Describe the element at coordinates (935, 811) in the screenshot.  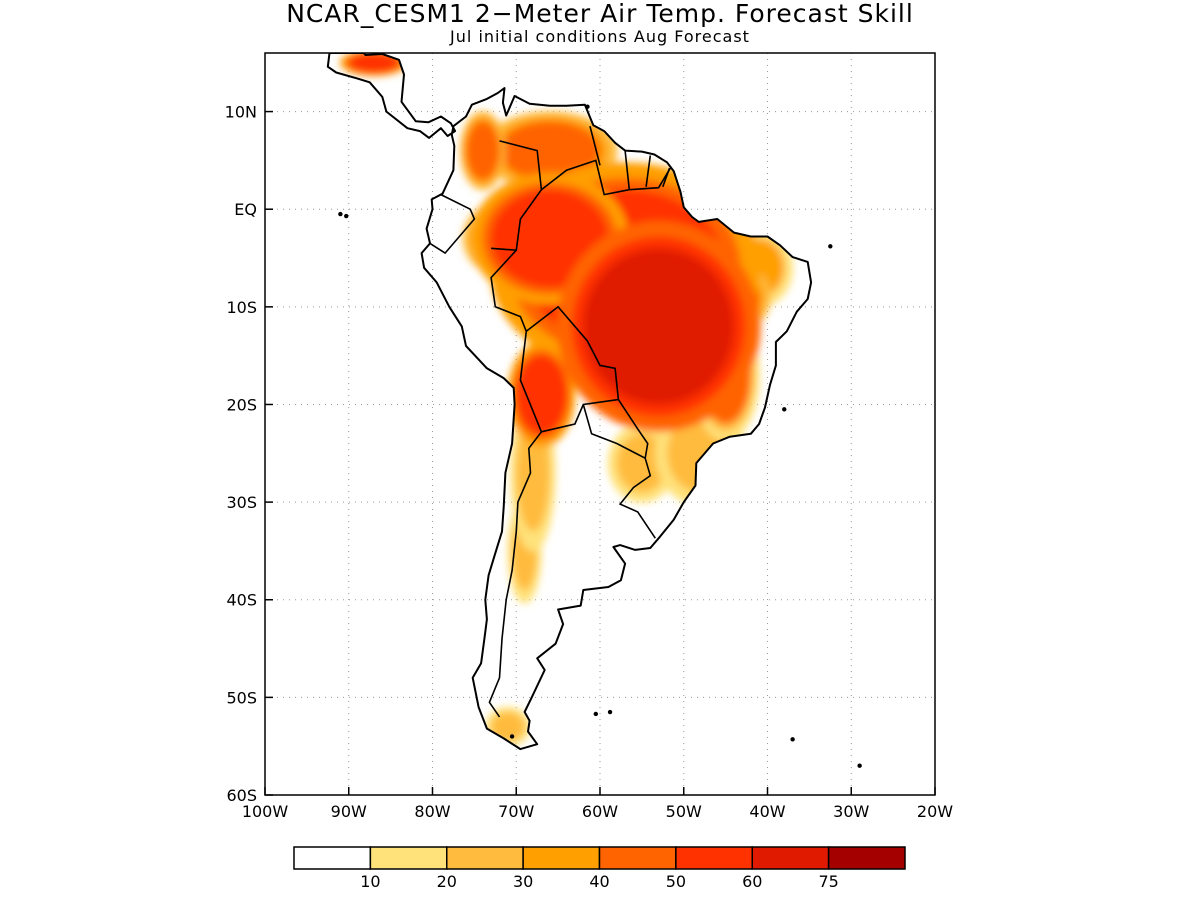
I see `x-tick-label: 20W` at that location.